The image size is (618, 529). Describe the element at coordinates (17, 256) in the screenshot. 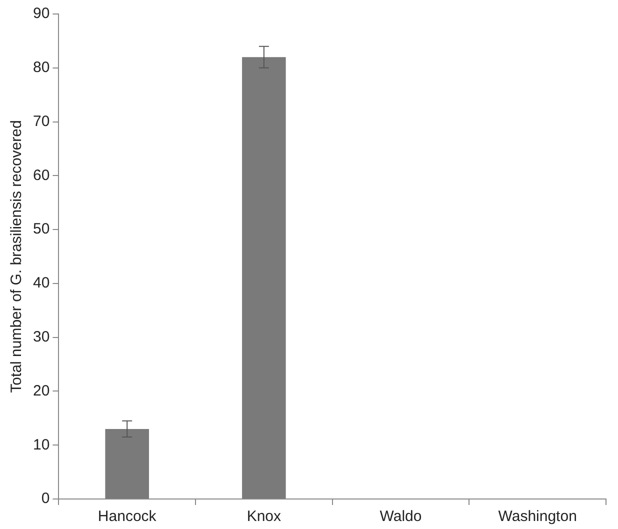

I see `y-axis-title: Total number of G. brasiliensis recovered` at that location.